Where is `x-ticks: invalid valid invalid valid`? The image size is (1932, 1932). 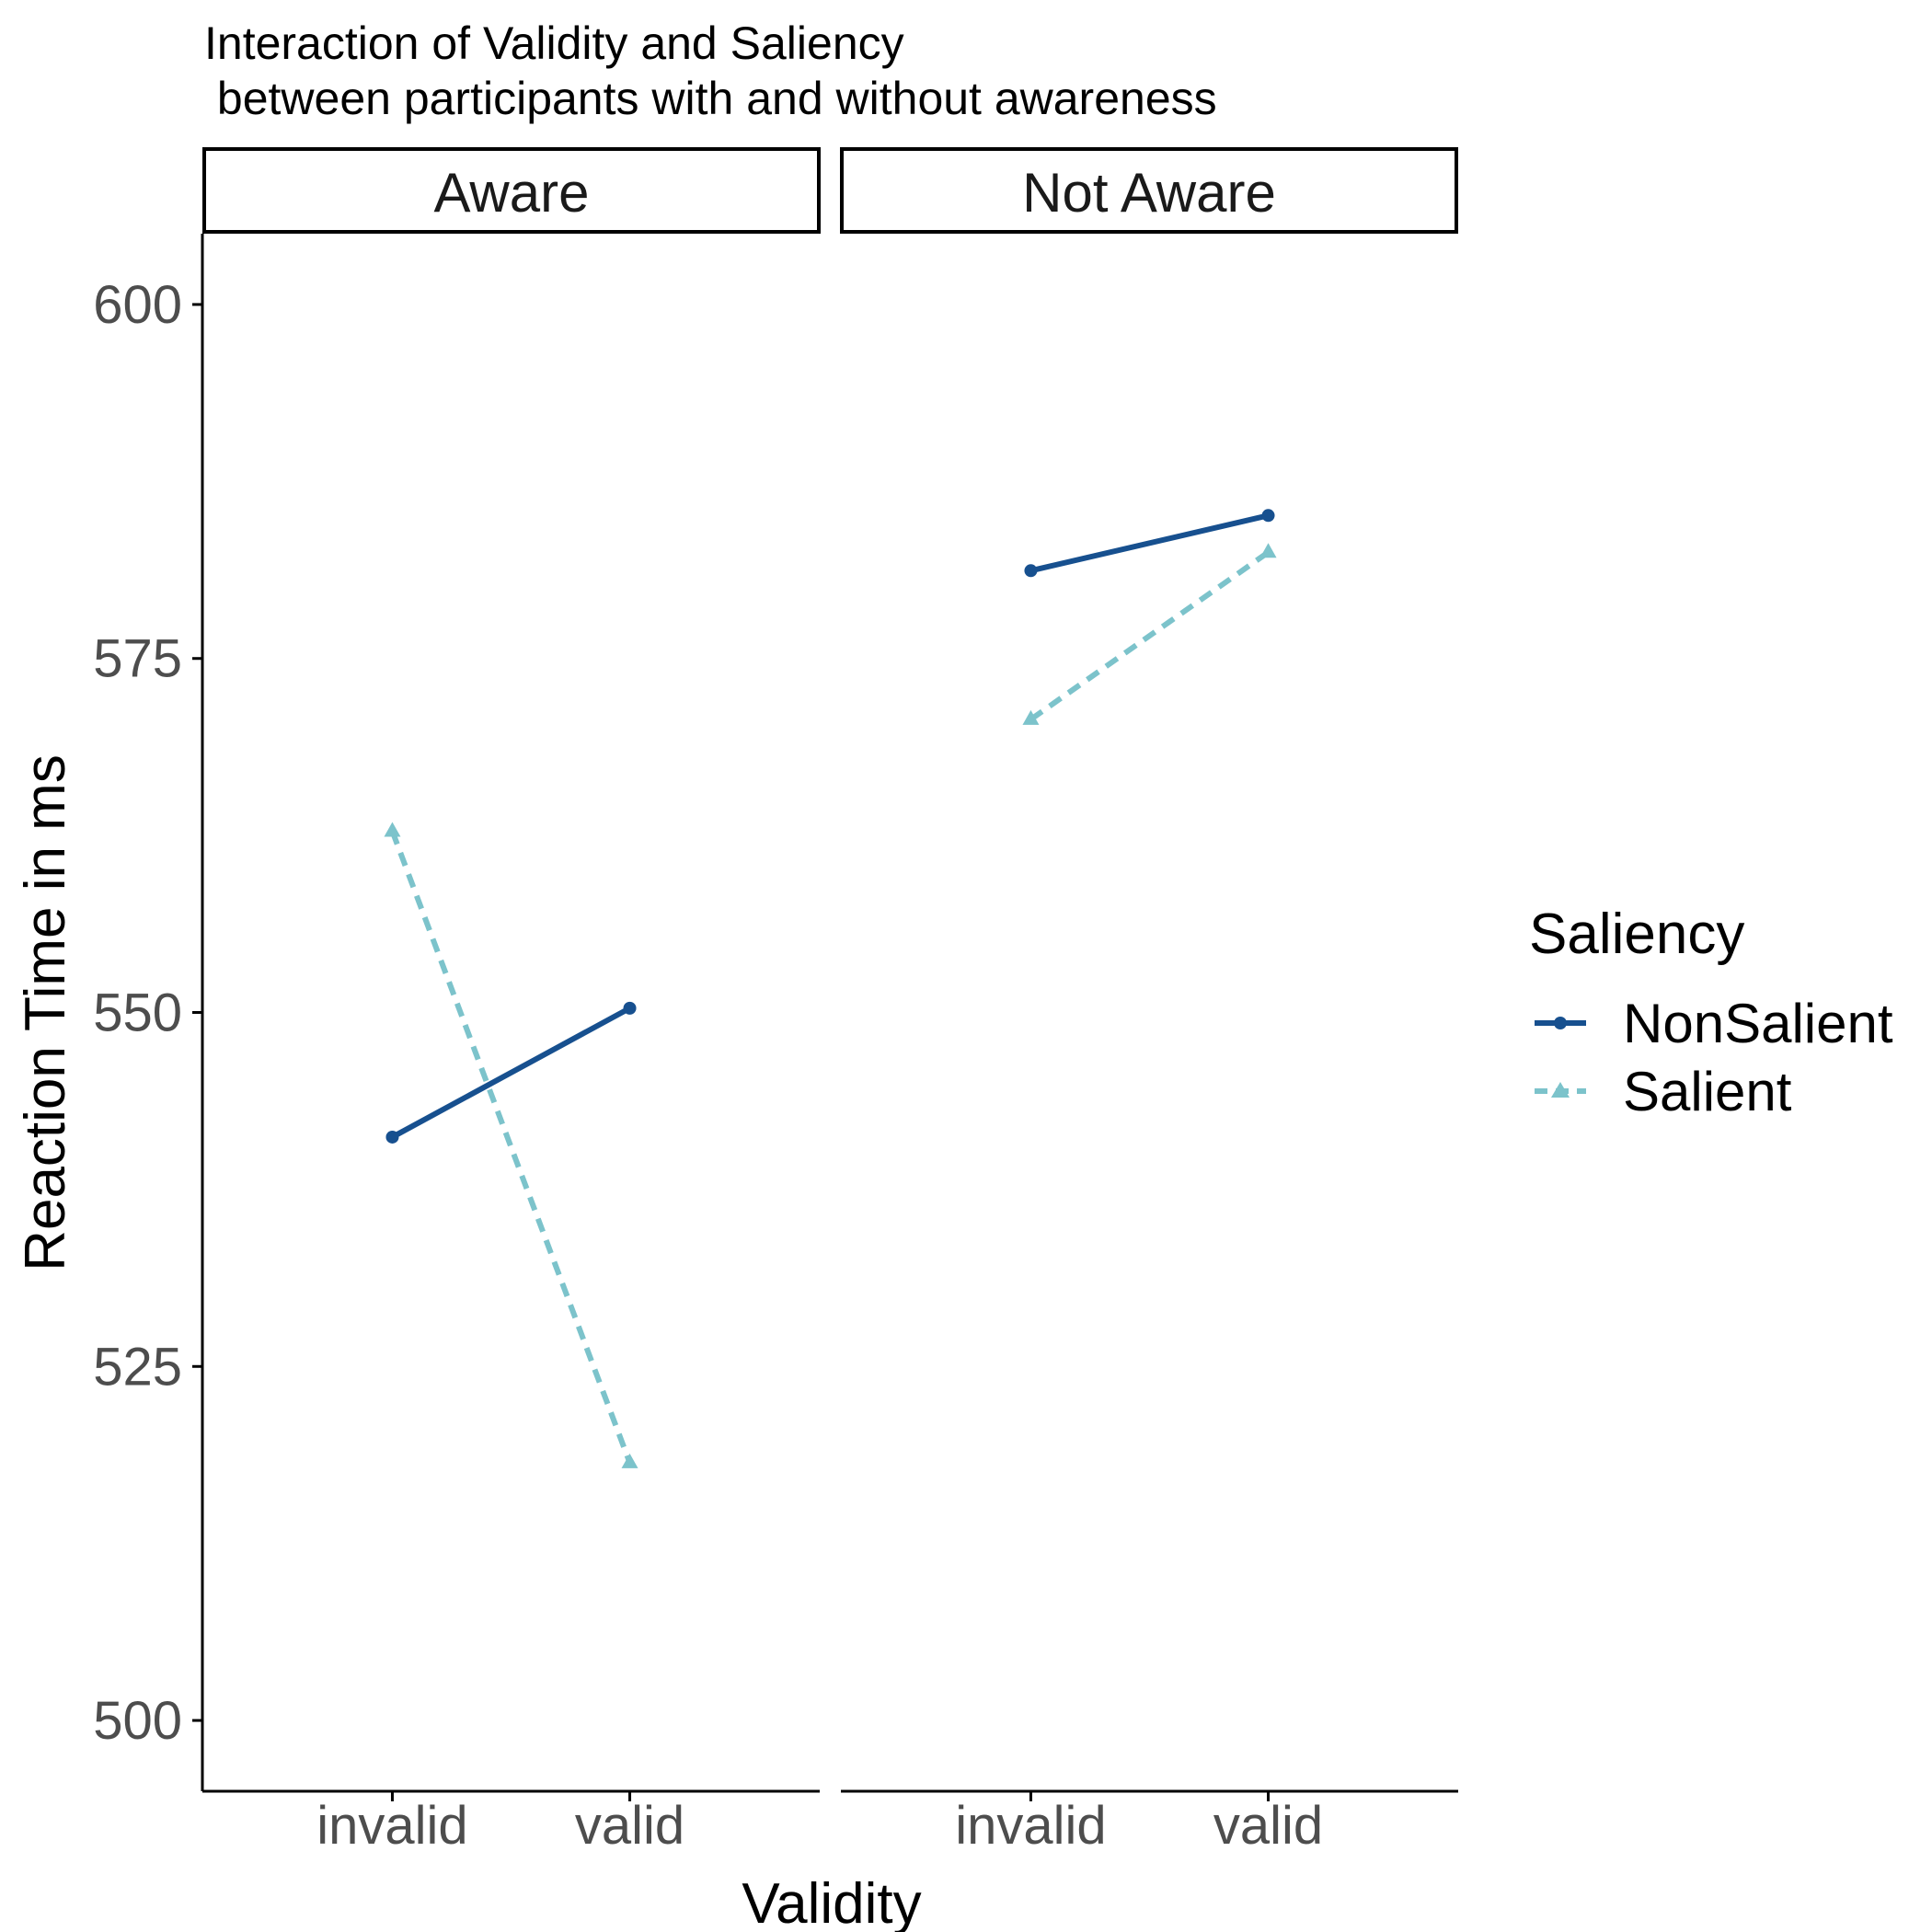
x-ticks: invalid valid invalid valid is located at coordinates (819, 1823).